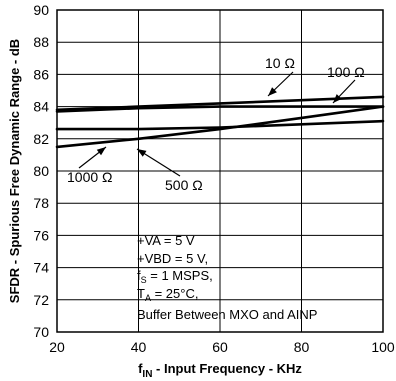 The height and width of the screenshot is (381, 396). Describe the element at coordinates (41, 300) in the screenshot. I see `y-tick-label: 72` at that location.